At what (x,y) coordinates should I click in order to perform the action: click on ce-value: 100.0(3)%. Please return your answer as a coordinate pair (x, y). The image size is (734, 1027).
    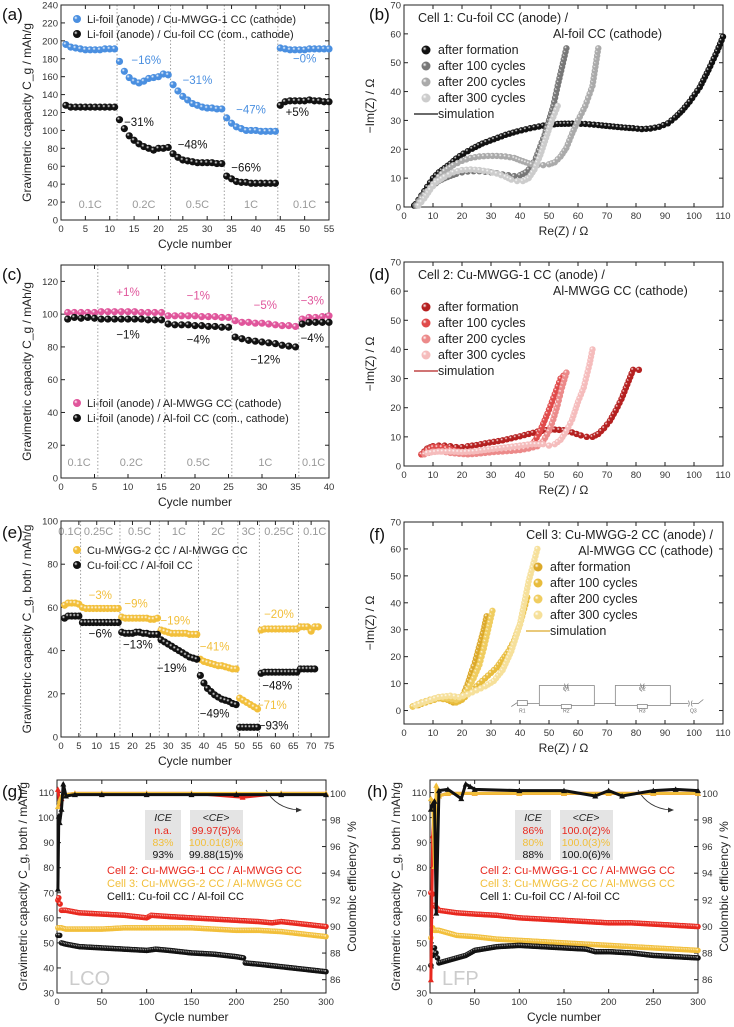
    Looking at the image, I should click on (586, 843).